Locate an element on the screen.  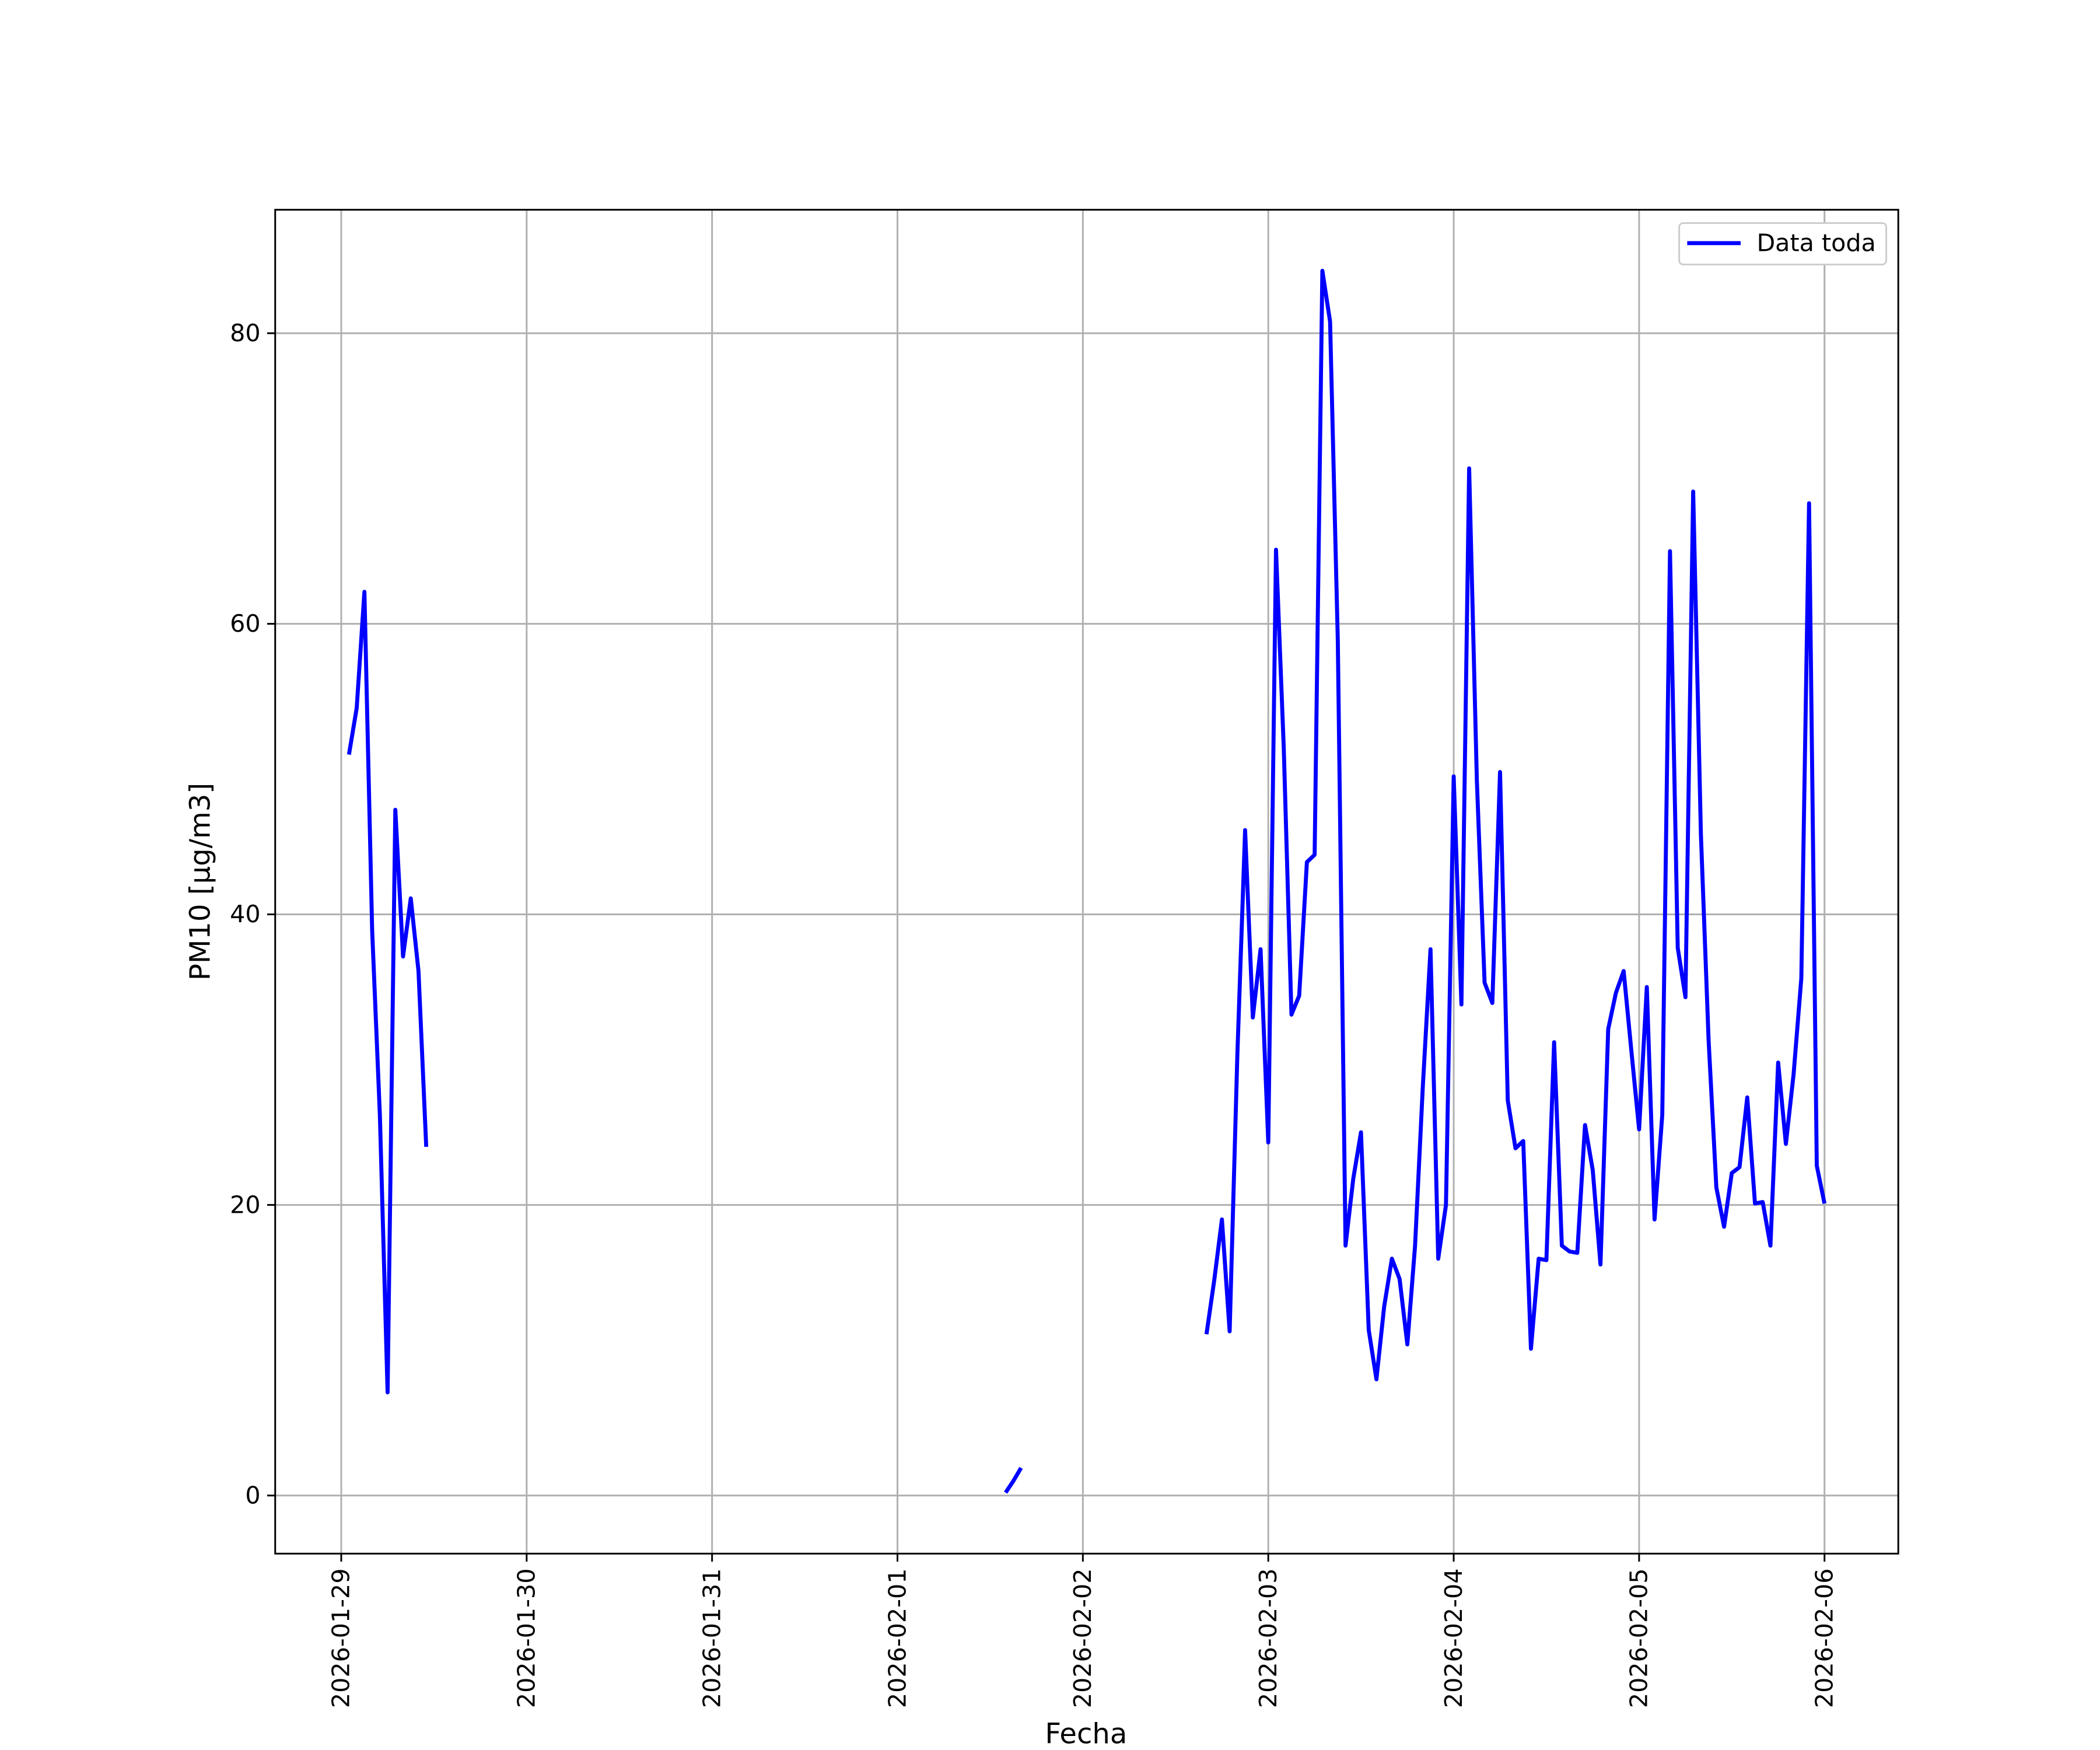
y-tick-label: 0 is located at coordinates (252, 1495).